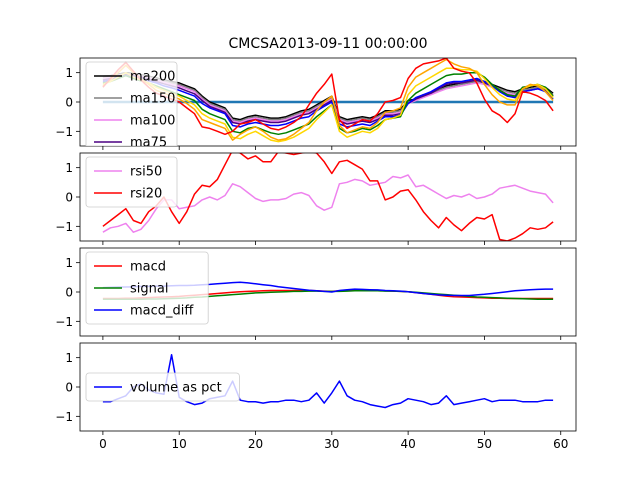  I want to click on legend: ma200ma150ma100ma75ma50ma30ma20ma10ma5, so click(131, 106).